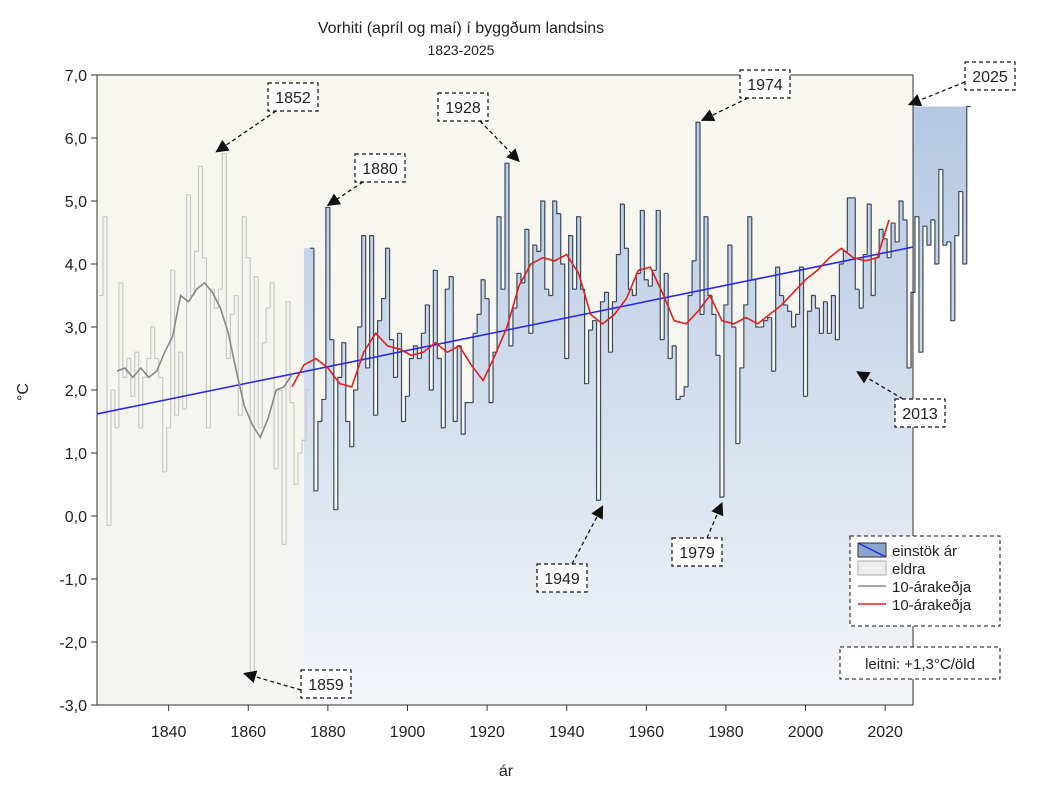 This screenshot has height=791, width=1053. What do you see at coordinates (670, 316) in the screenshot?
I see `einstok-ar-bar-1966` at bounding box center [670, 316].